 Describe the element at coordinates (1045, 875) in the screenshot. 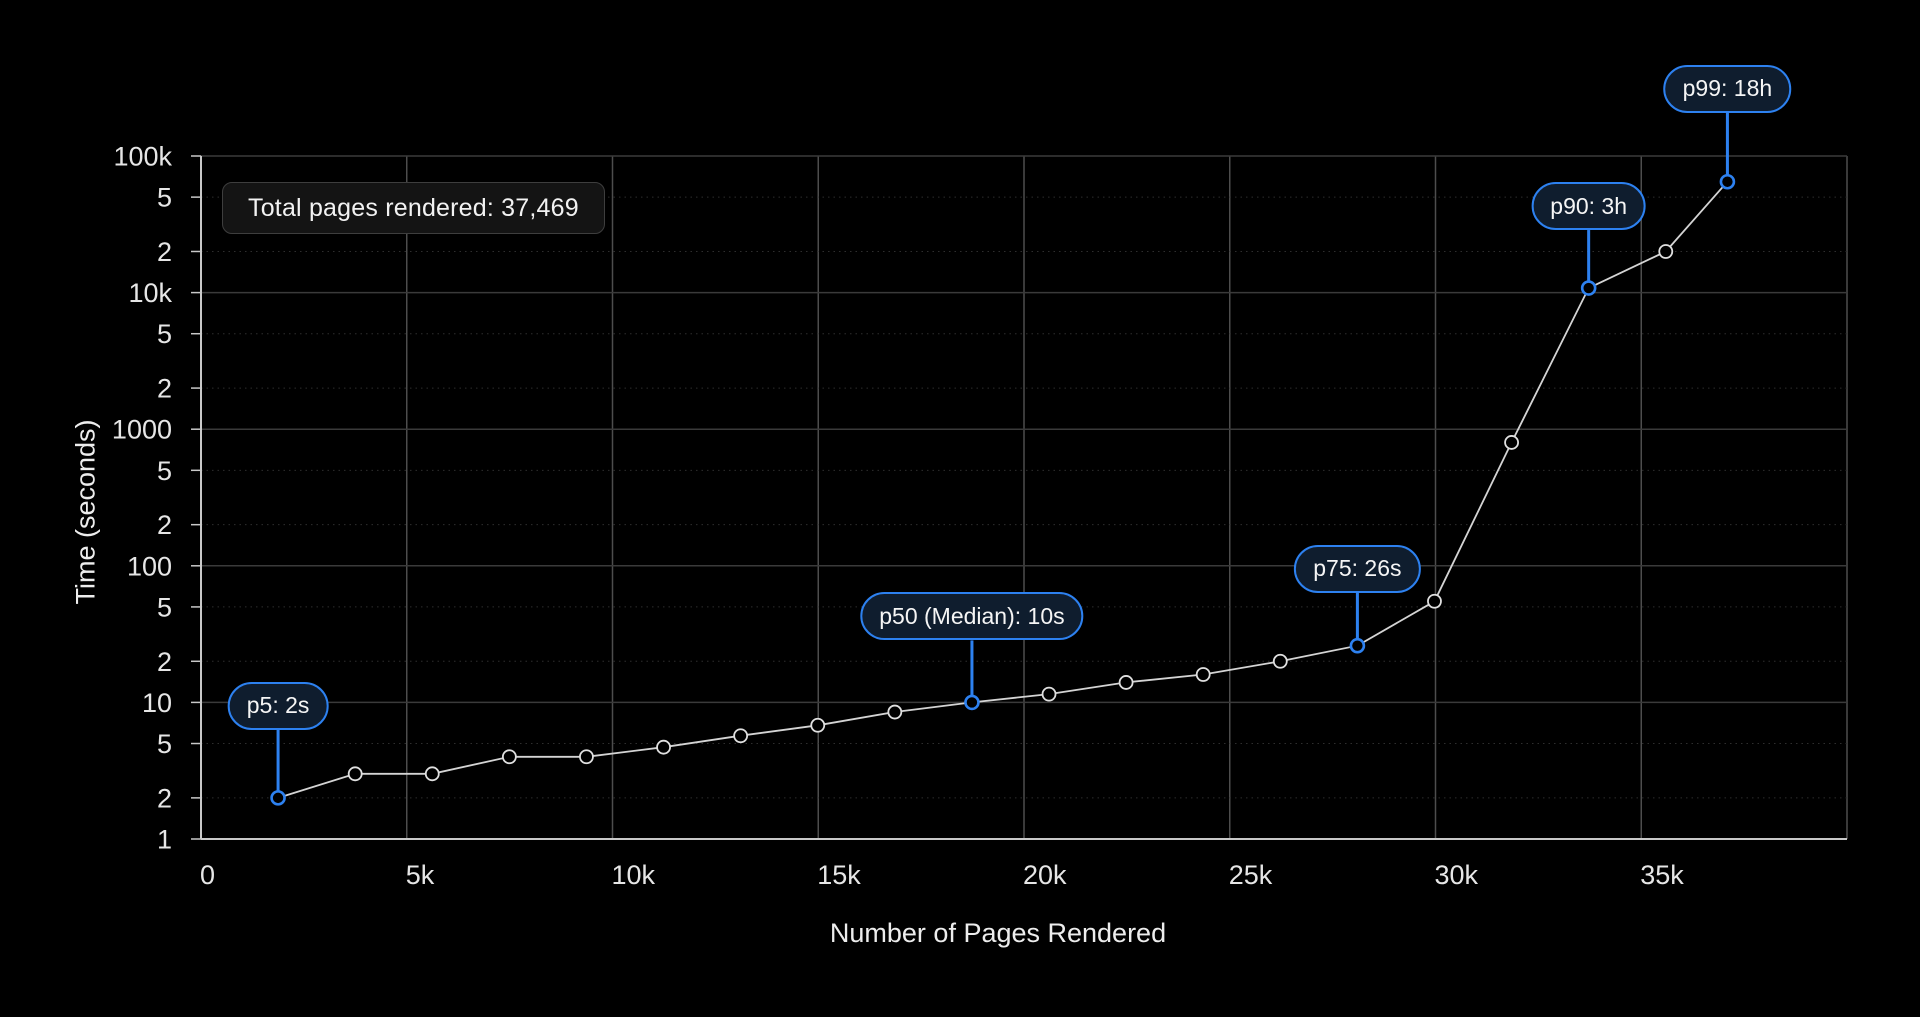

I see `x-tick-label: 20k` at that location.